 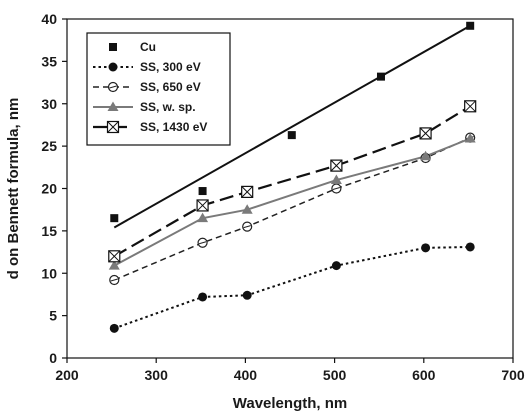 I want to click on legend-marker-ss-650-ev-slash, so click(x=113, y=87).